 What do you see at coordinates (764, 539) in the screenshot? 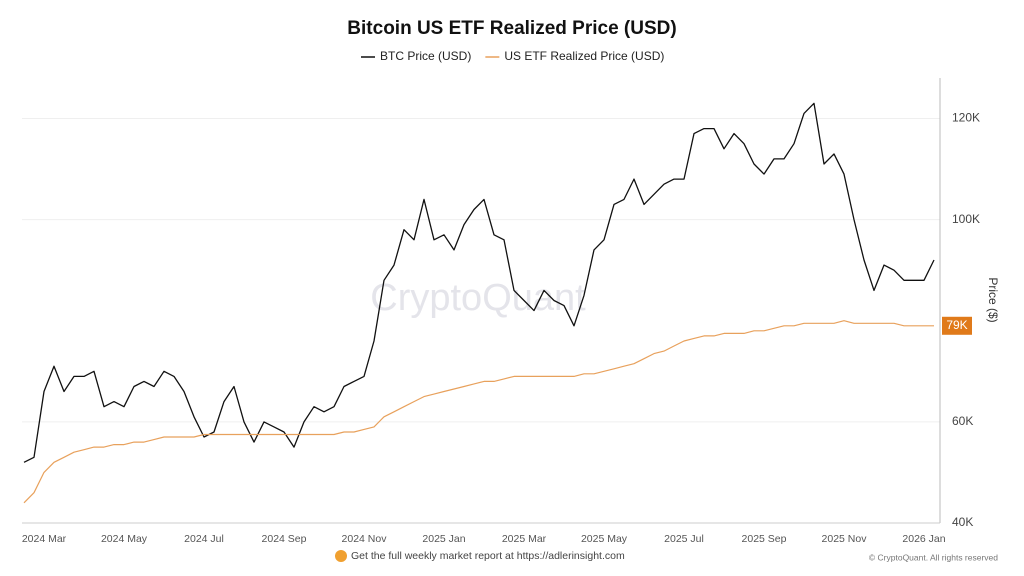
I see `x-tick-label: 2025 Sep` at bounding box center [764, 539].